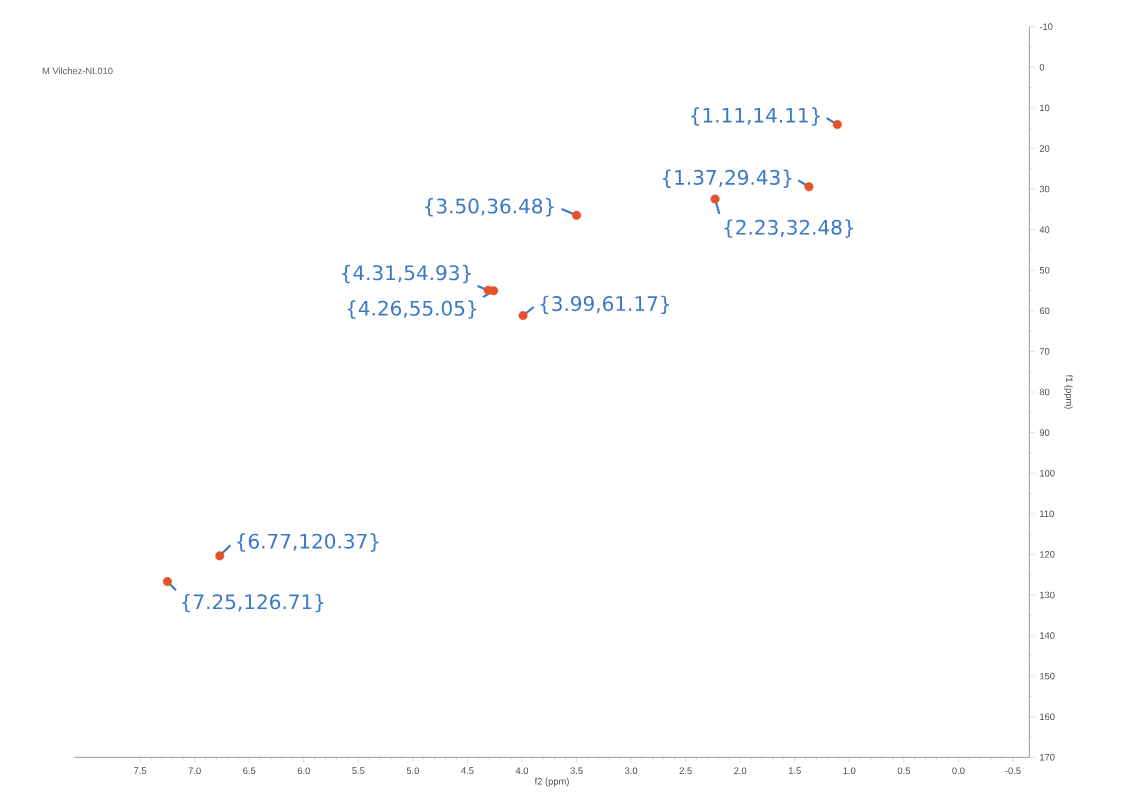 The height and width of the screenshot is (812, 1144). Describe the element at coordinates (1044, 311) in the screenshot. I see `y-tick-label: 60` at that location.